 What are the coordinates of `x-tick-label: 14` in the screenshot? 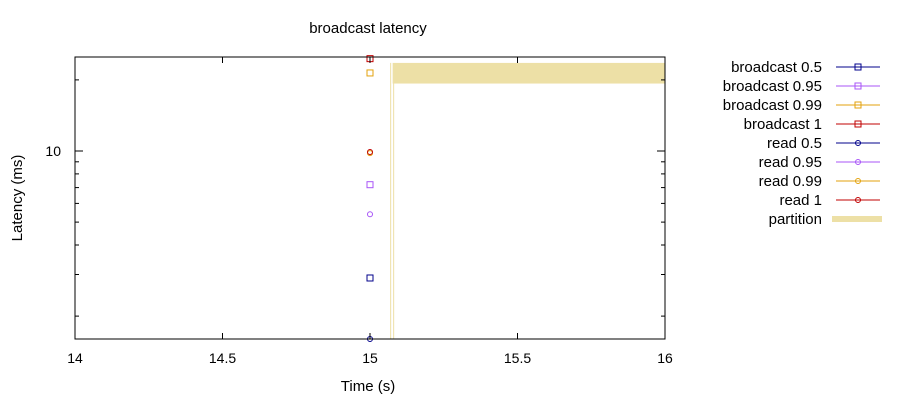 It's located at (75, 358).